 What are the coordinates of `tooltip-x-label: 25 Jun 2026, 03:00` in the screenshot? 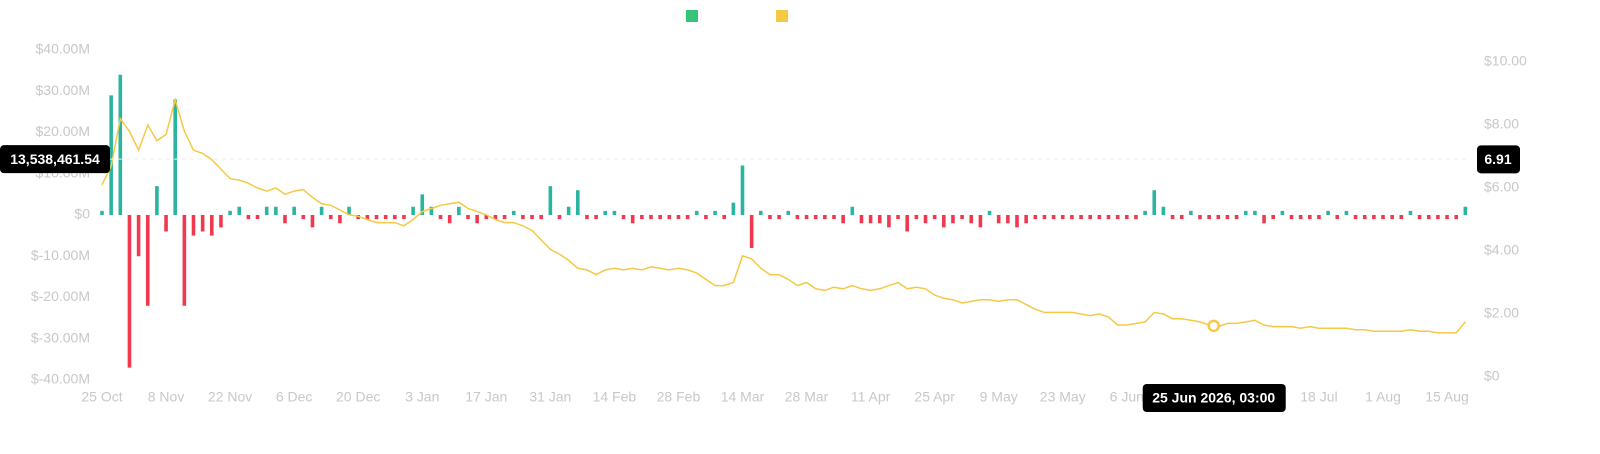 It's located at (1213, 398).